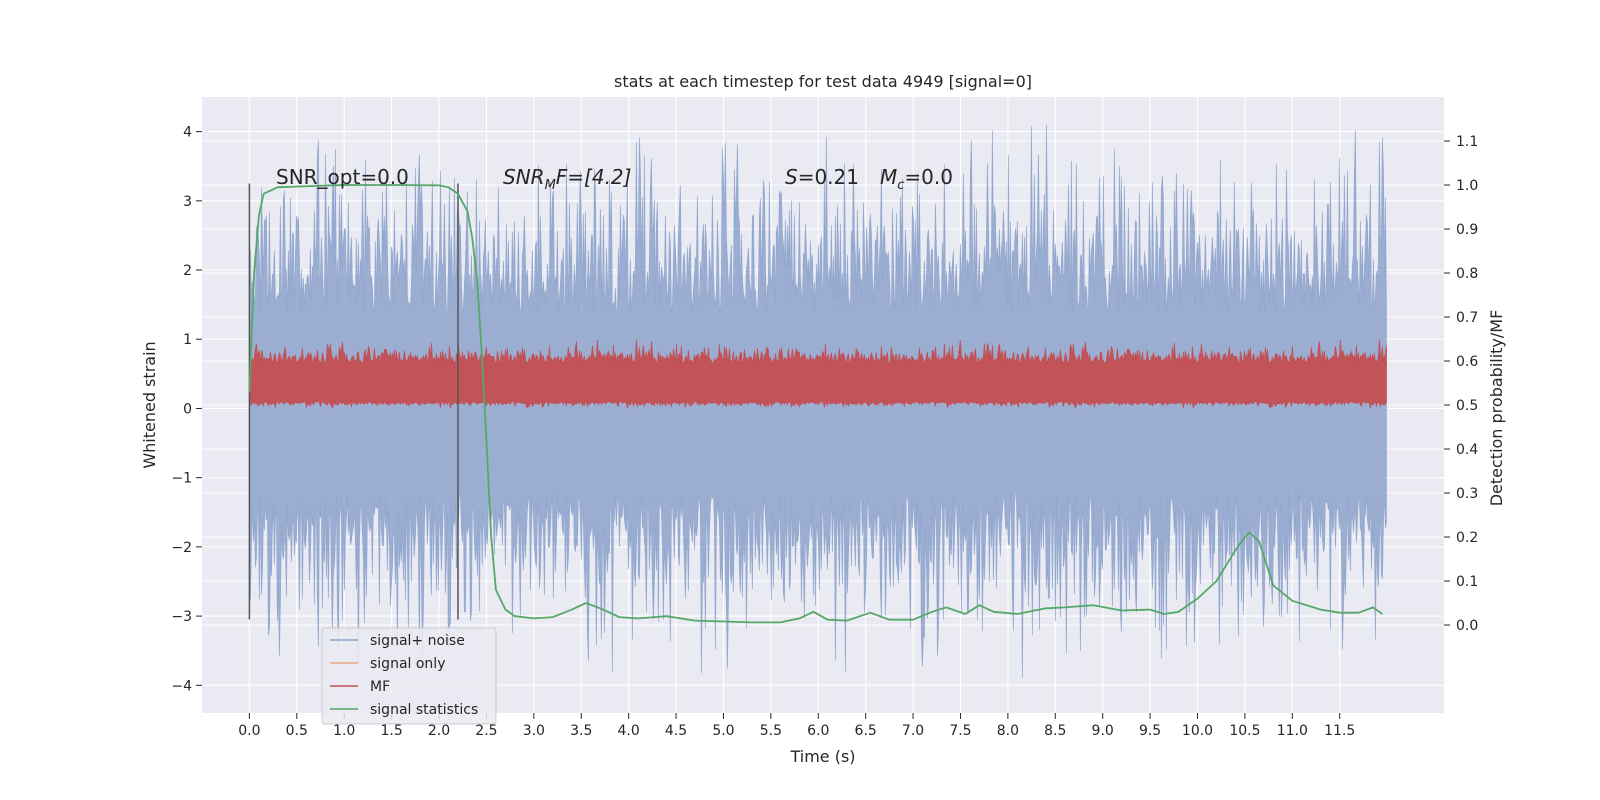 The width and height of the screenshot is (1600, 800). Describe the element at coordinates (1055, 731) in the screenshot. I see `x-tick-label: 8.5` at that location.